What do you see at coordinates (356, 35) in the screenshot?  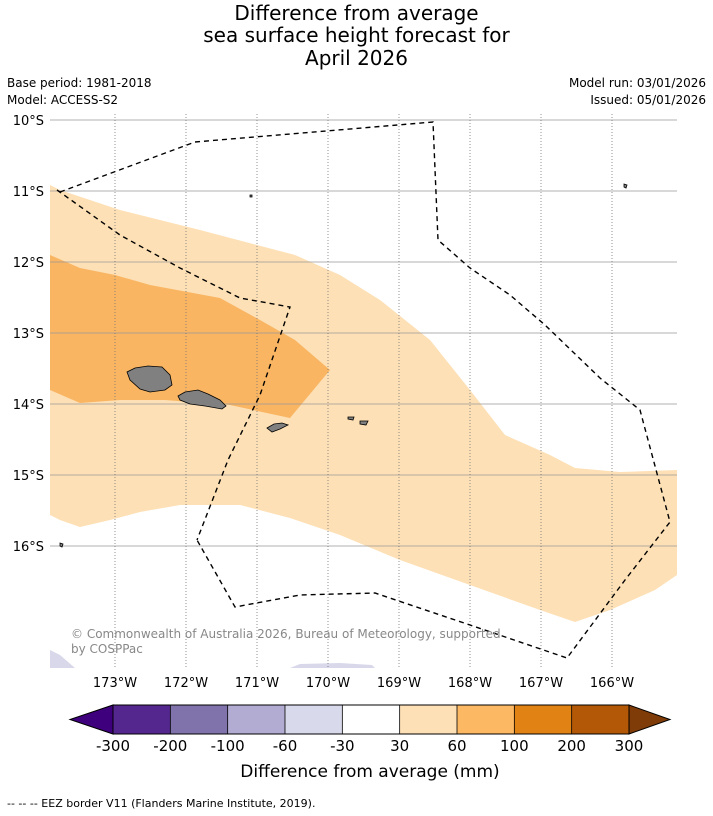 I see `title-line-2: sea surface height forecast for` at bounding box center [356, 35].